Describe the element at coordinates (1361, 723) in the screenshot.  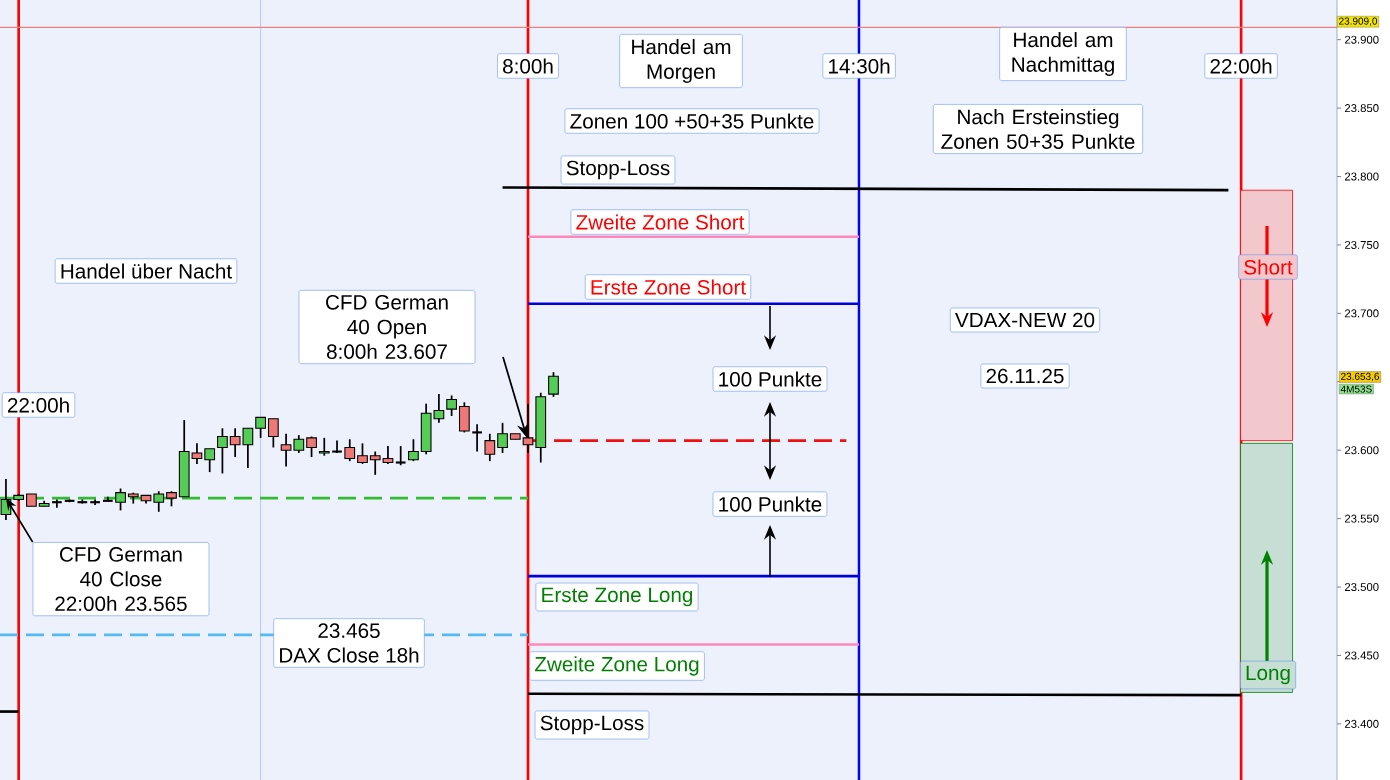
I see `y-tick-label: 23.400` at that location.